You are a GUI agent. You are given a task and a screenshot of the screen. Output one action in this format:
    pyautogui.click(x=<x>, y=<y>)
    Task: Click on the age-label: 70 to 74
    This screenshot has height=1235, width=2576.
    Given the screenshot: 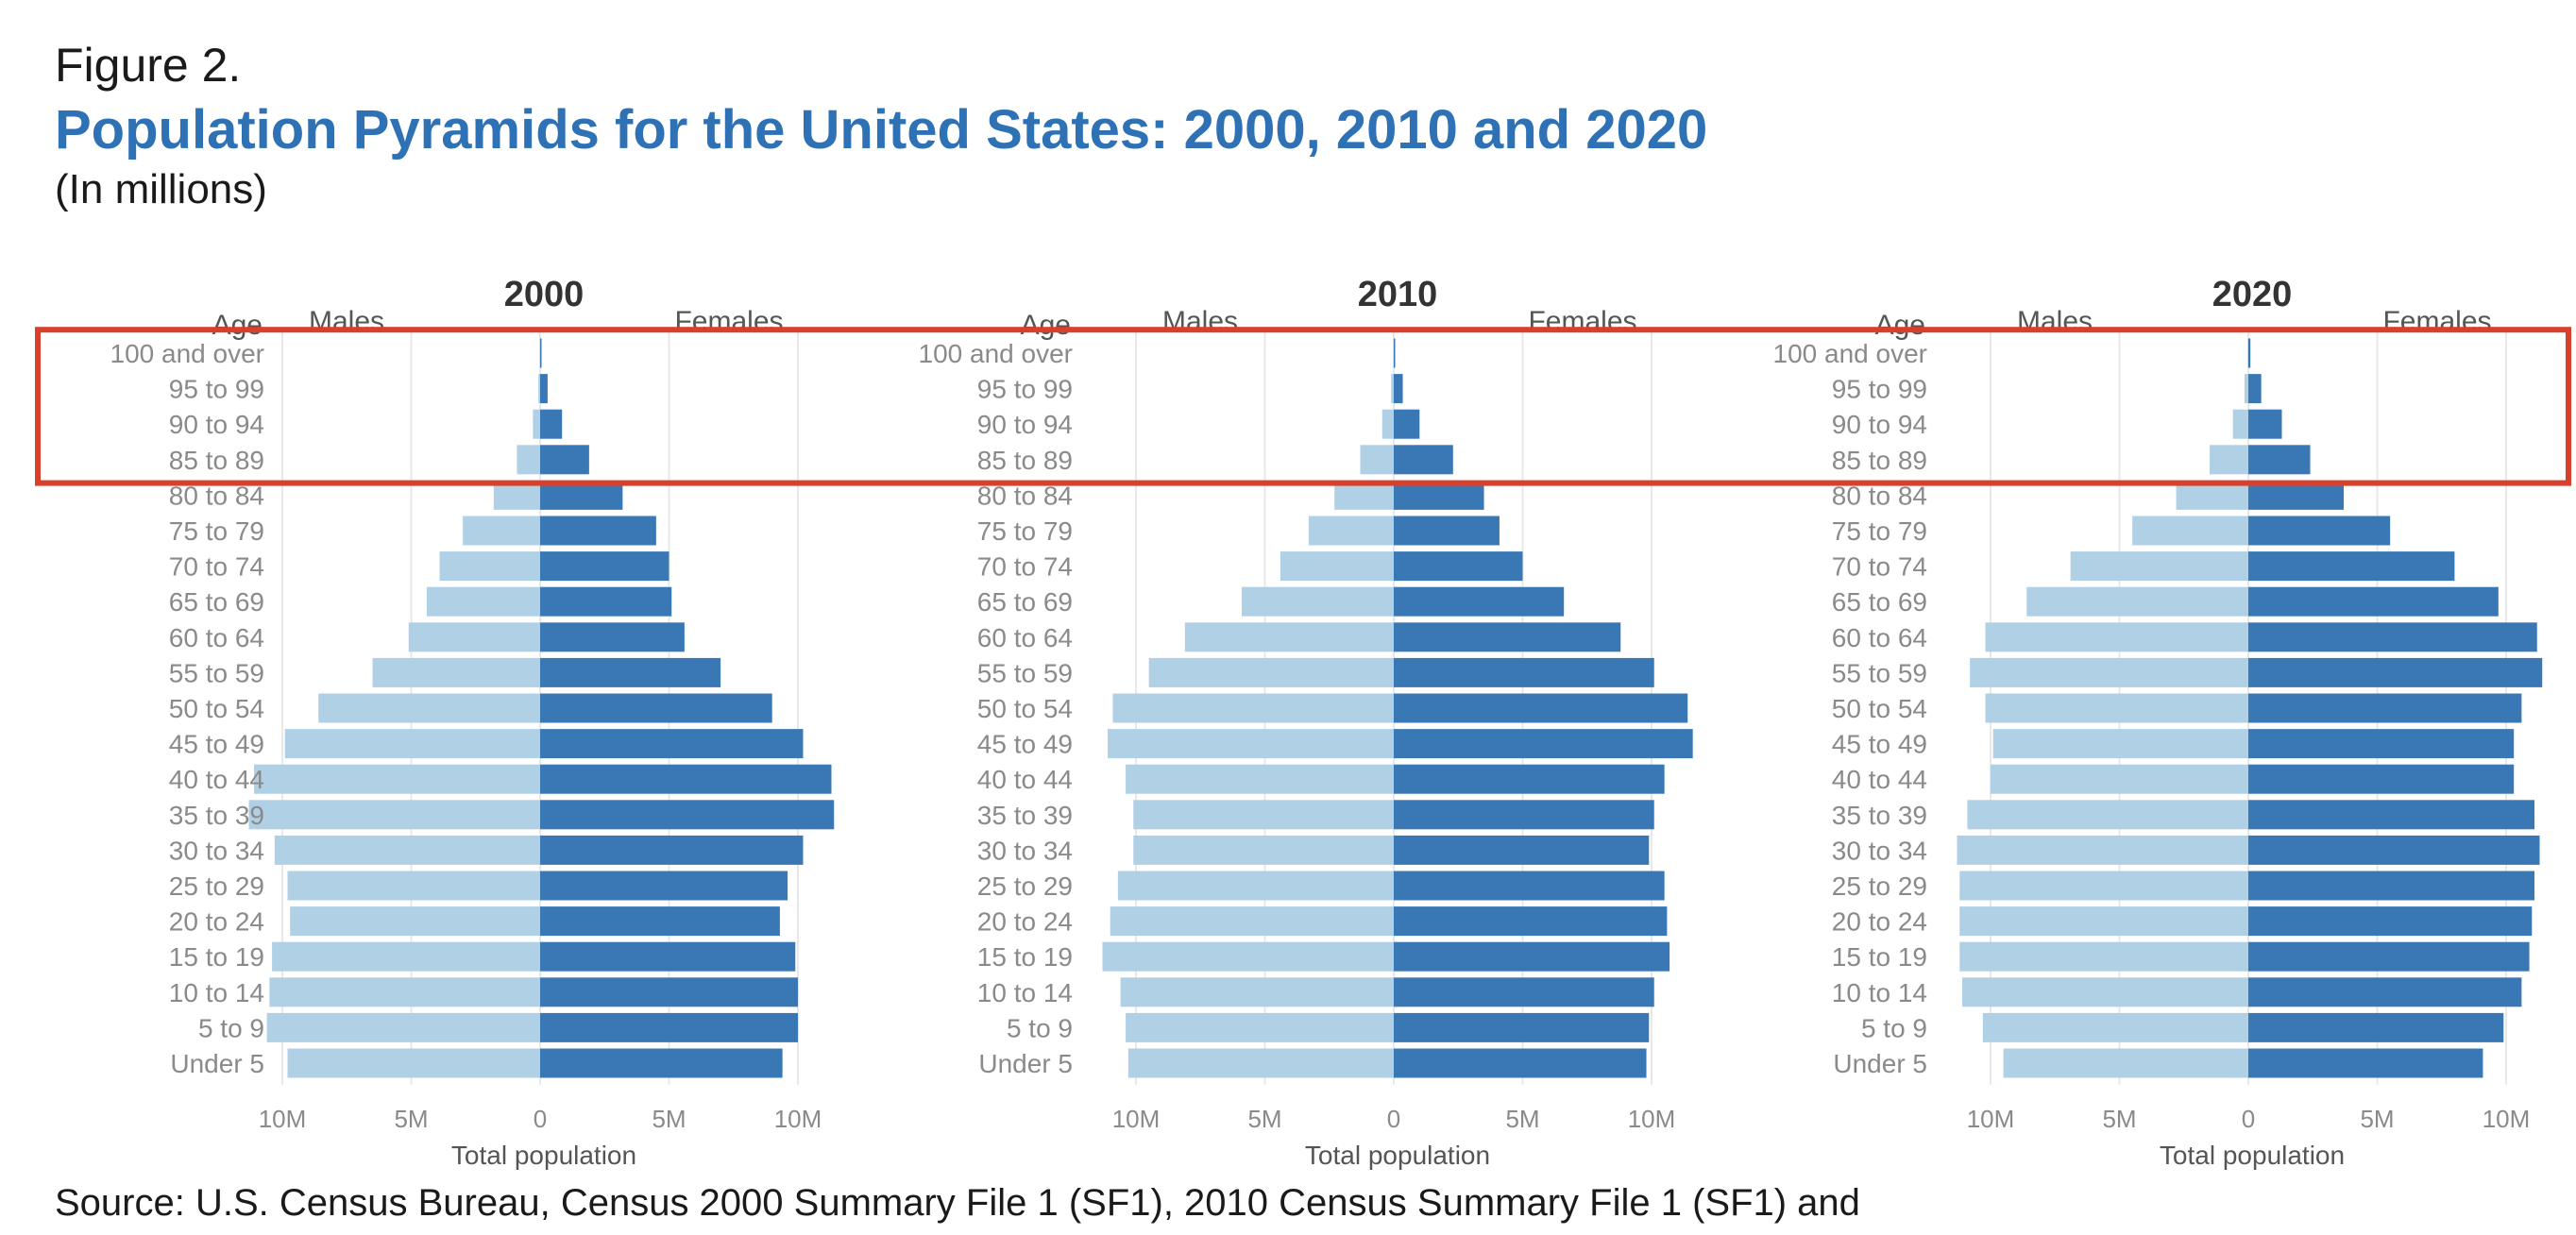 What is the action you would take?
    pyautogui.click(x=1025, y=567)
    